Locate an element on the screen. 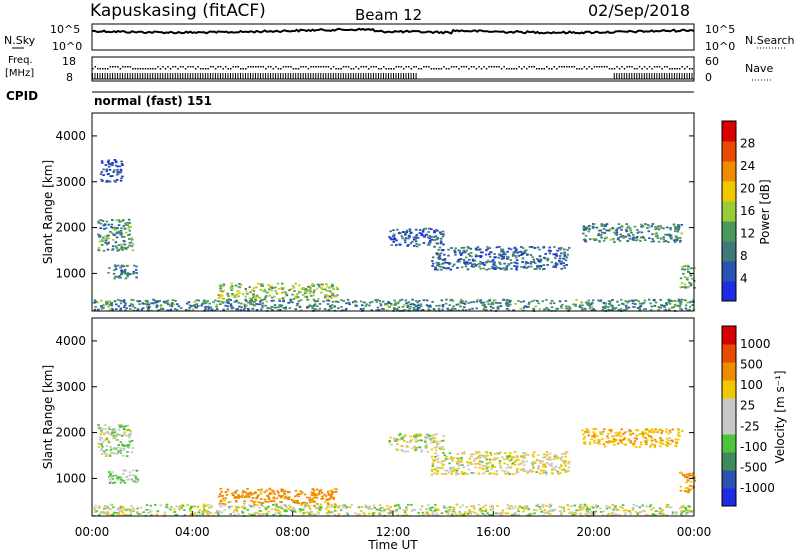 The image size is (800, 554). freq-panel: Freq. [MHz] 18 8 60 0 Nave is located at coordinates (389, 69).